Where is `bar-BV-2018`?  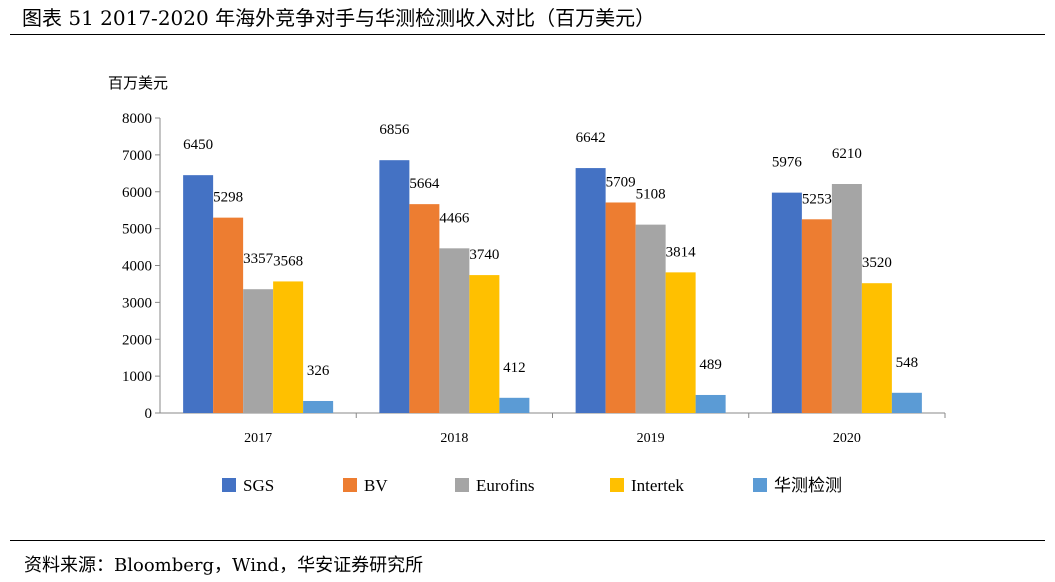 bar-BV-2018 is located at coordinates (424, 308).